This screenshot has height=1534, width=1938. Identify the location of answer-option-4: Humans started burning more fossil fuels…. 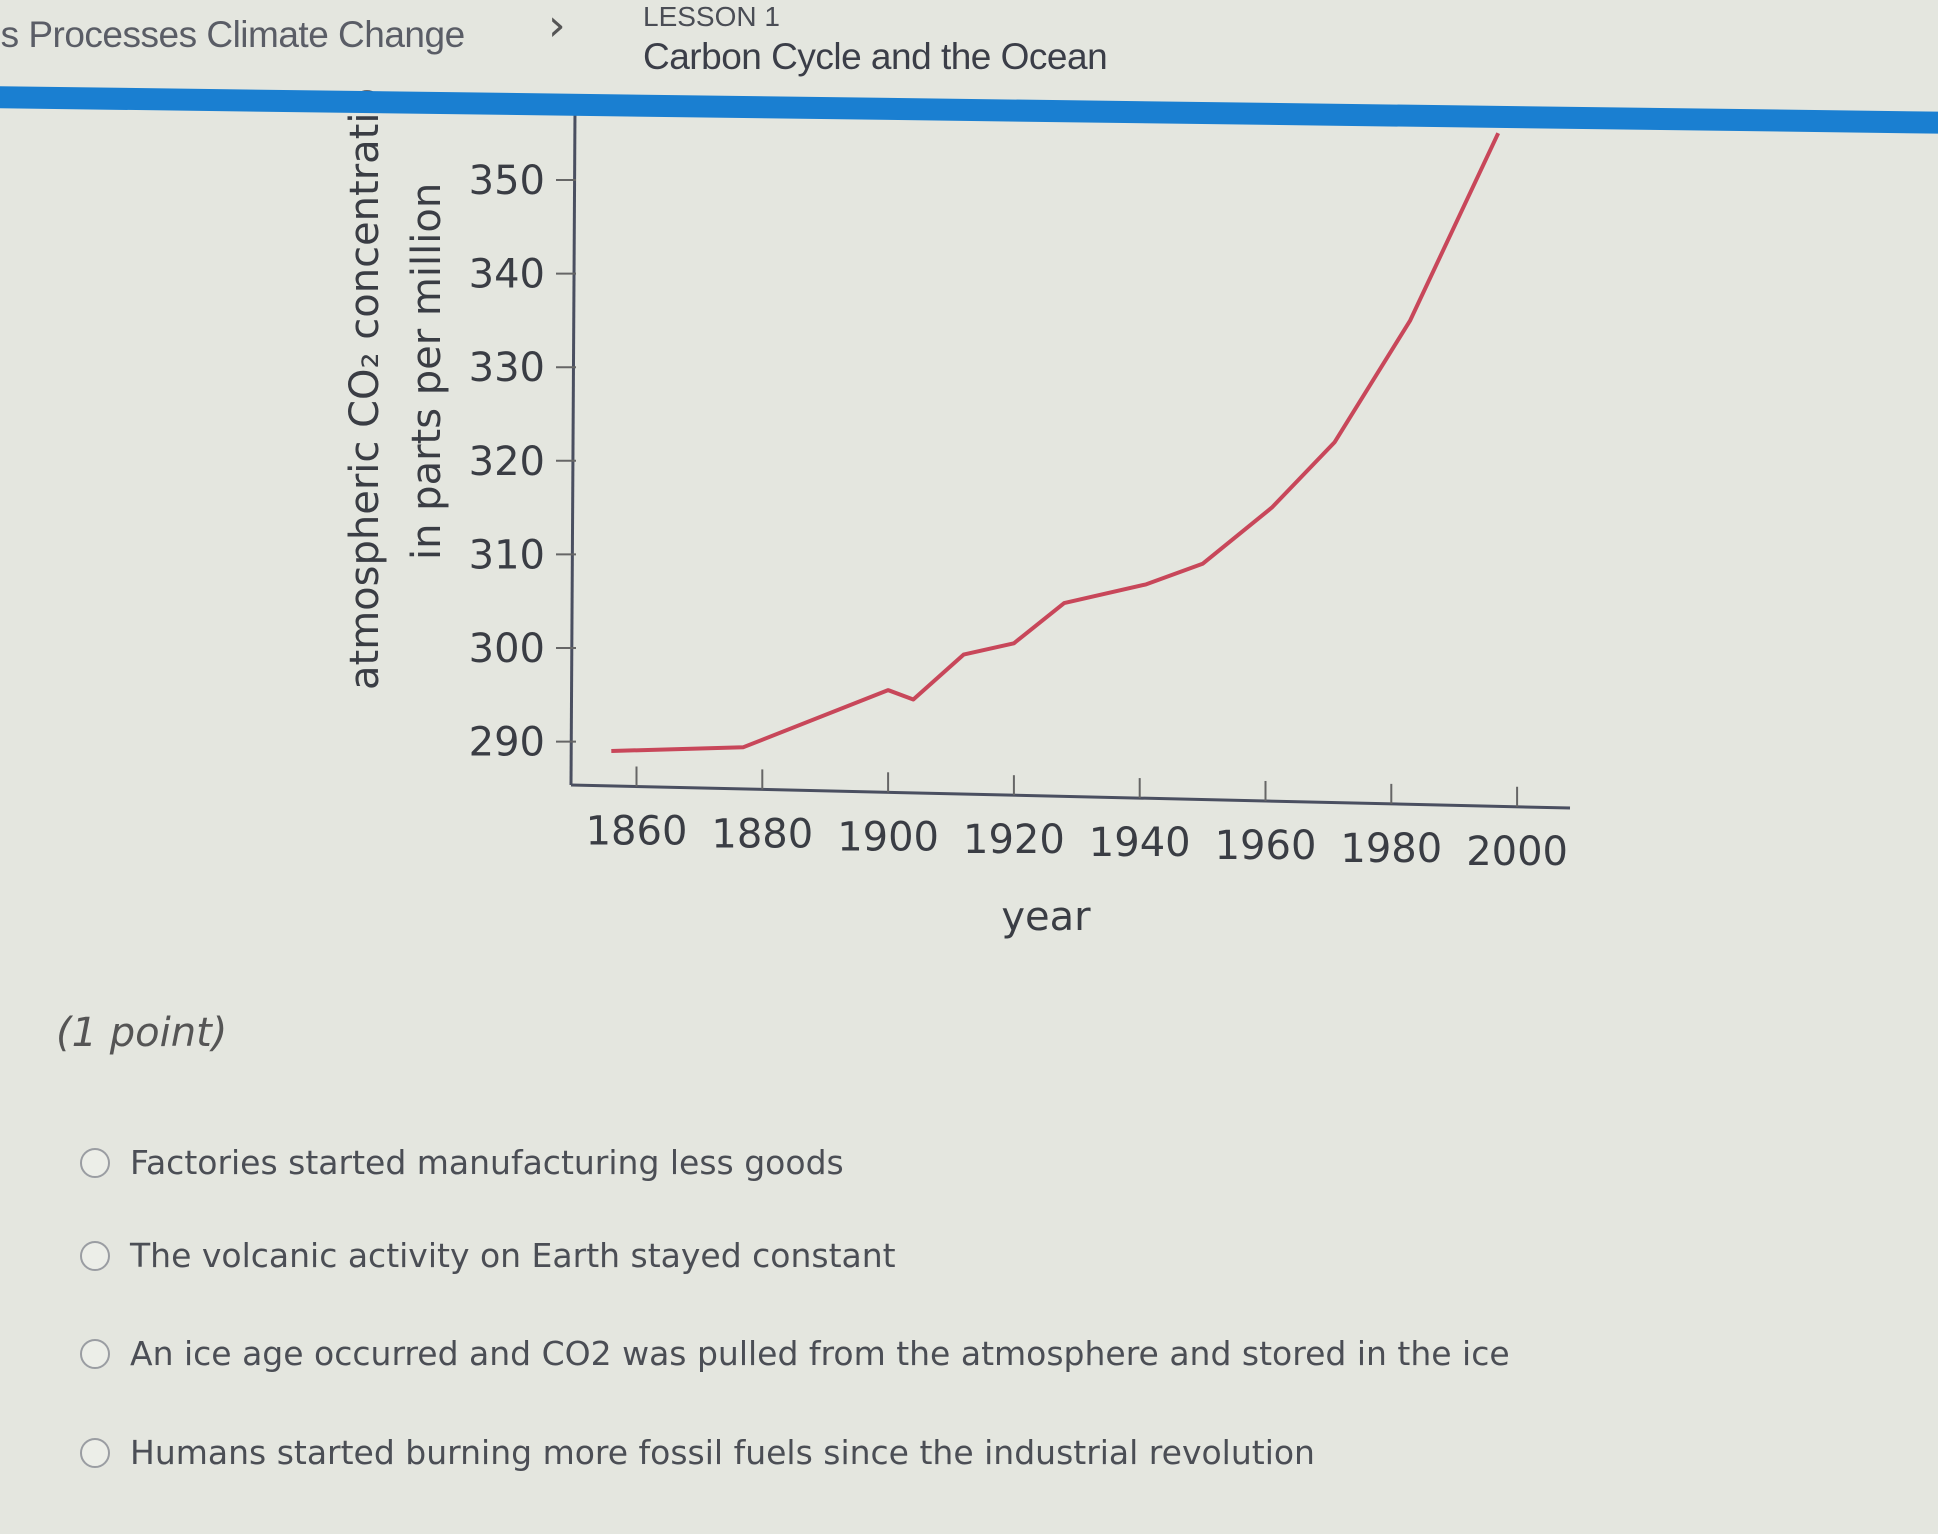
(697, 1452).